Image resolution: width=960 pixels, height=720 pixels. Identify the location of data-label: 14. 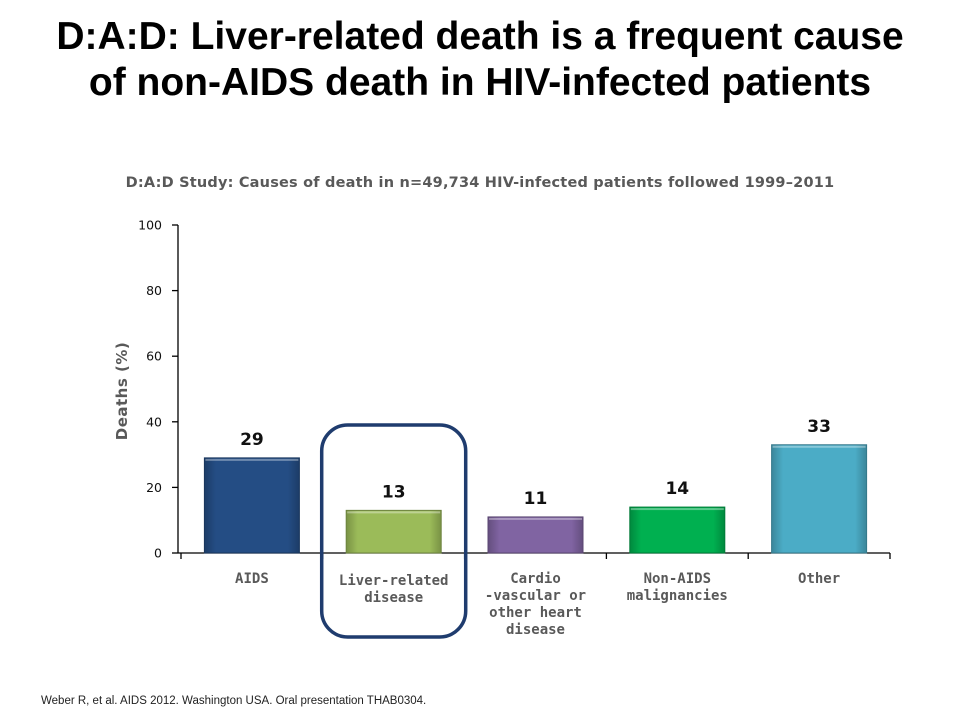
(677, 489).